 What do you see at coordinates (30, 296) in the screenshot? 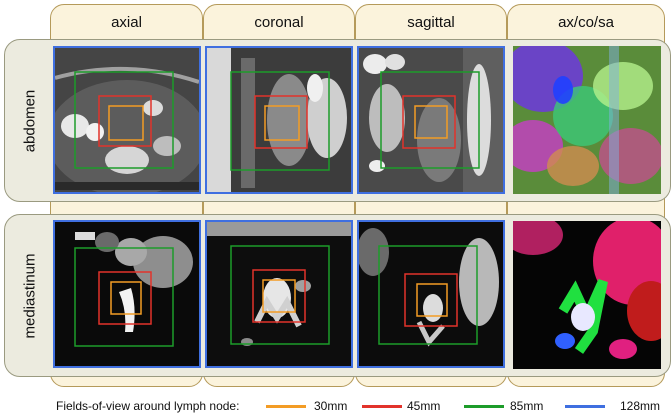
I see `row-label-mediastinum: mediastinum` at bounding box center [30, 296].